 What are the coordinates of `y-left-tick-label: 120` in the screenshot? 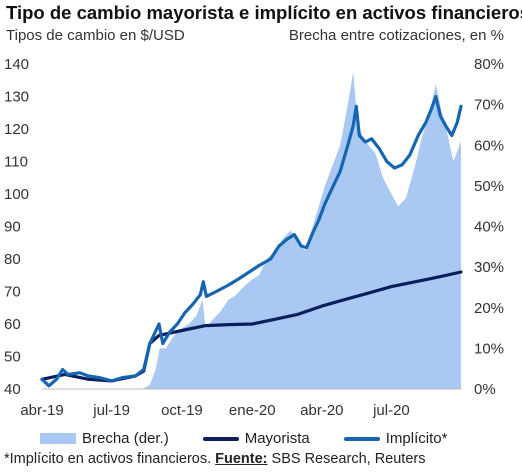 It's located at (16, 129).